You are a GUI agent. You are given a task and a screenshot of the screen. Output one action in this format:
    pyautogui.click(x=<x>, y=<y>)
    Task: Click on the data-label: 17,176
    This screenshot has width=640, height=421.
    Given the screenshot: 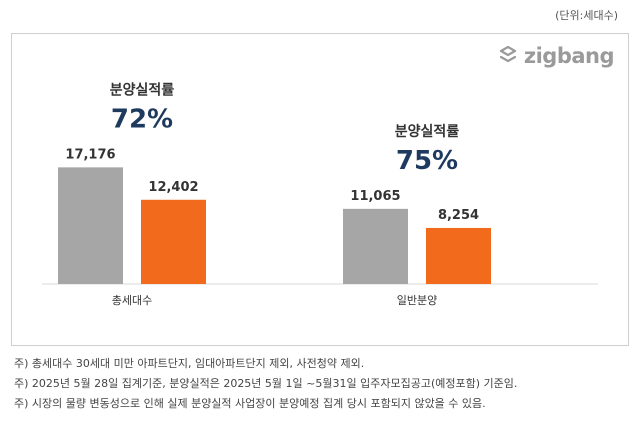 What is the action you would take?
    pyautogui.click(x=90, y=154)
    